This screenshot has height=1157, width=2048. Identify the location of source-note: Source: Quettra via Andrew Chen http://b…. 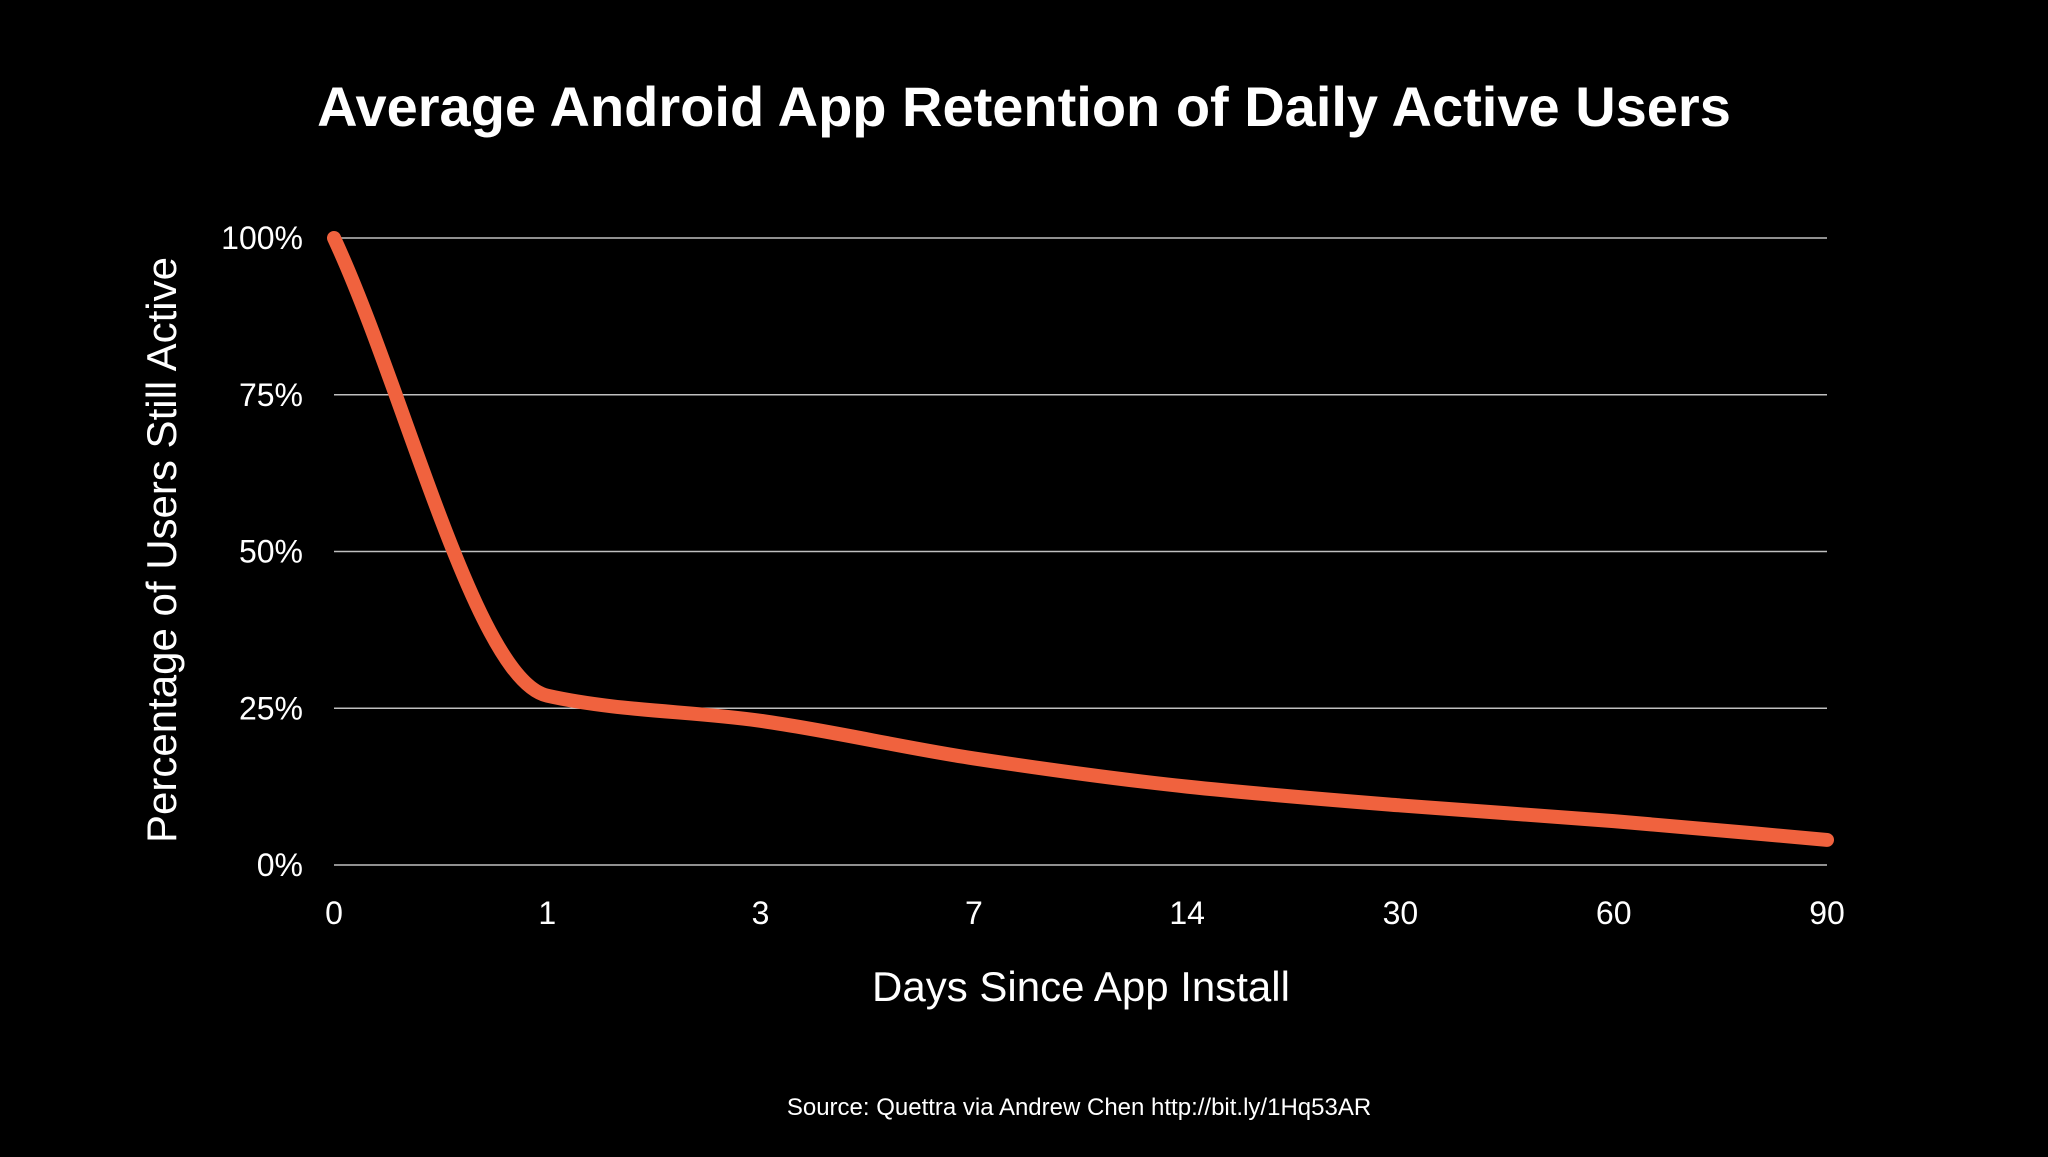
(1079, 1107).